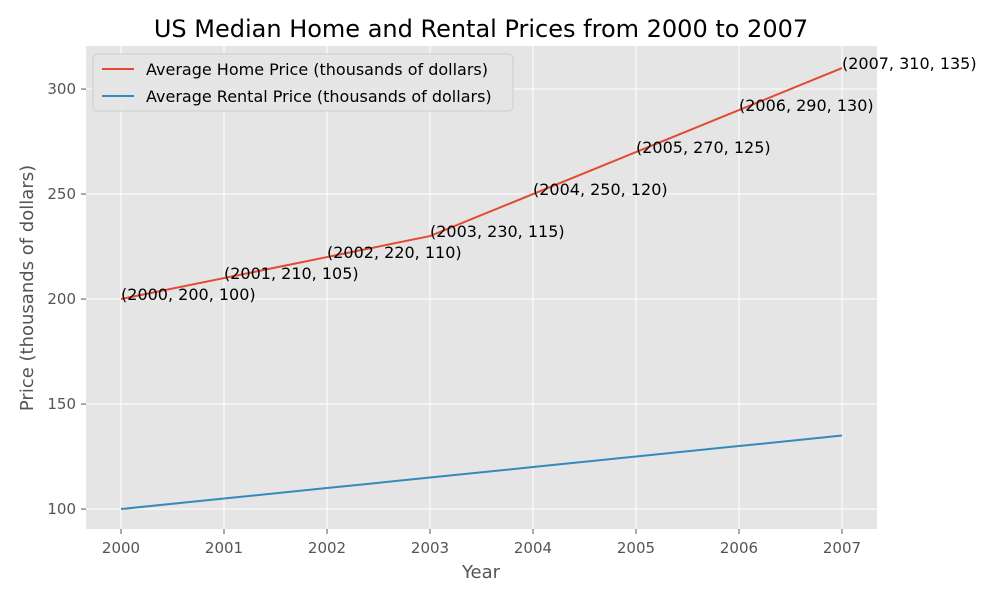 Image resolution: width=1000 pixels, height=604 pixels. I want to click on data-label: (2006, 290, 130), so click(806, 105).